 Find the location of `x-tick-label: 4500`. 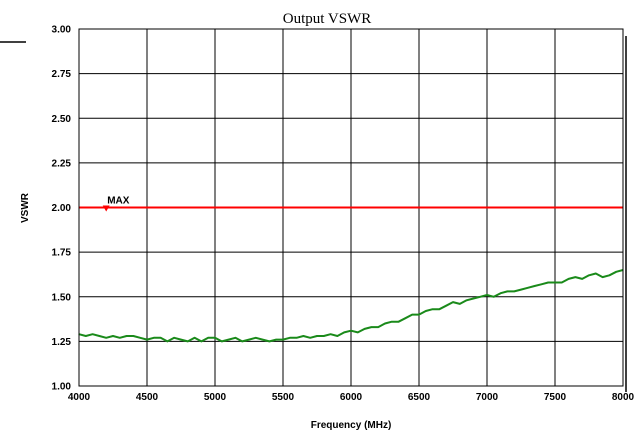

x-tick-label: 4500 is located at coordinates (147, 397).